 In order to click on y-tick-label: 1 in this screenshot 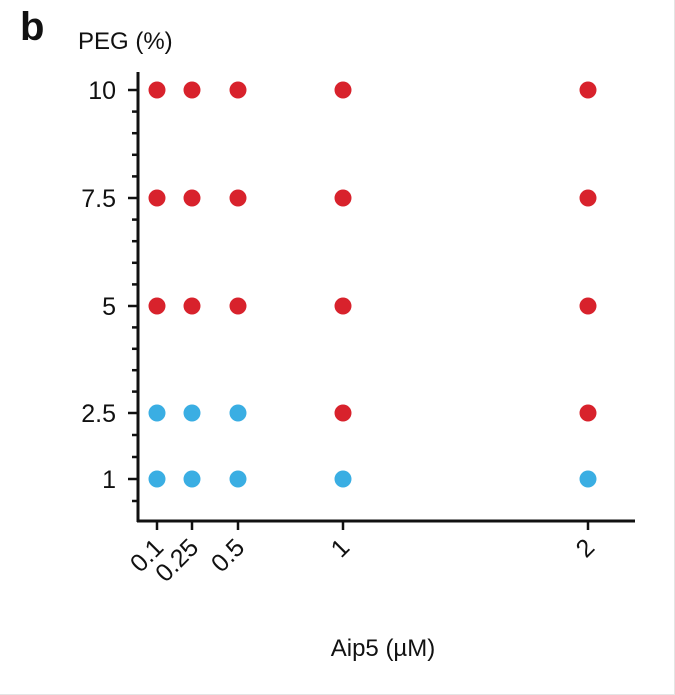, I will do `click(109, 480)`.